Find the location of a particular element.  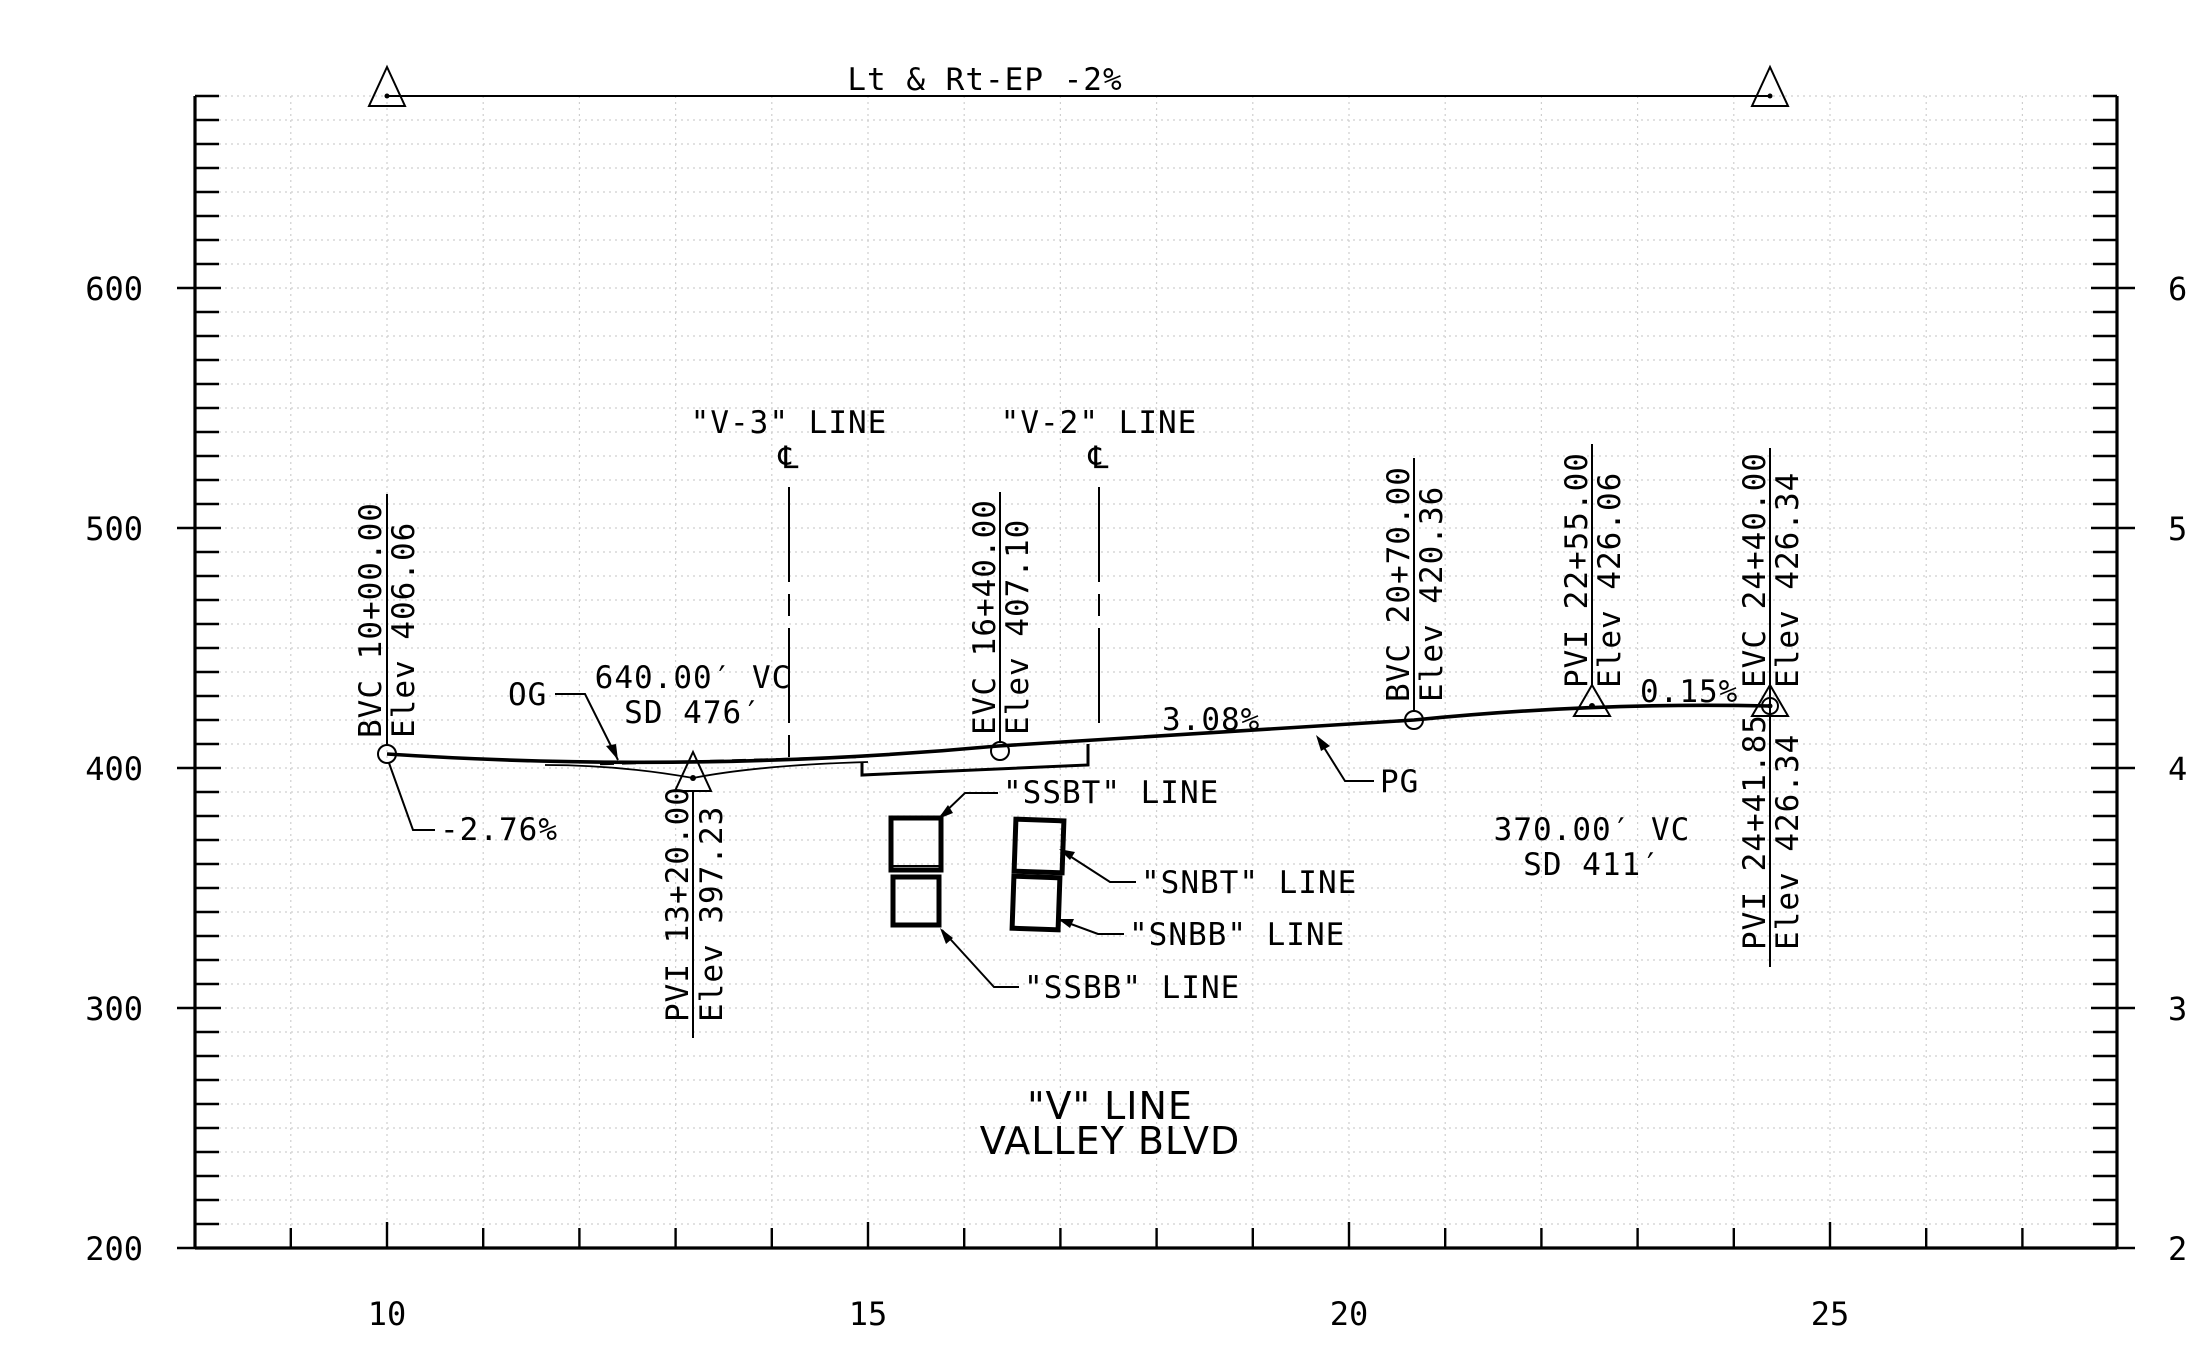

profile-grade-line: 3.08% PG 0.15% is located at coordinates (1078, 737).